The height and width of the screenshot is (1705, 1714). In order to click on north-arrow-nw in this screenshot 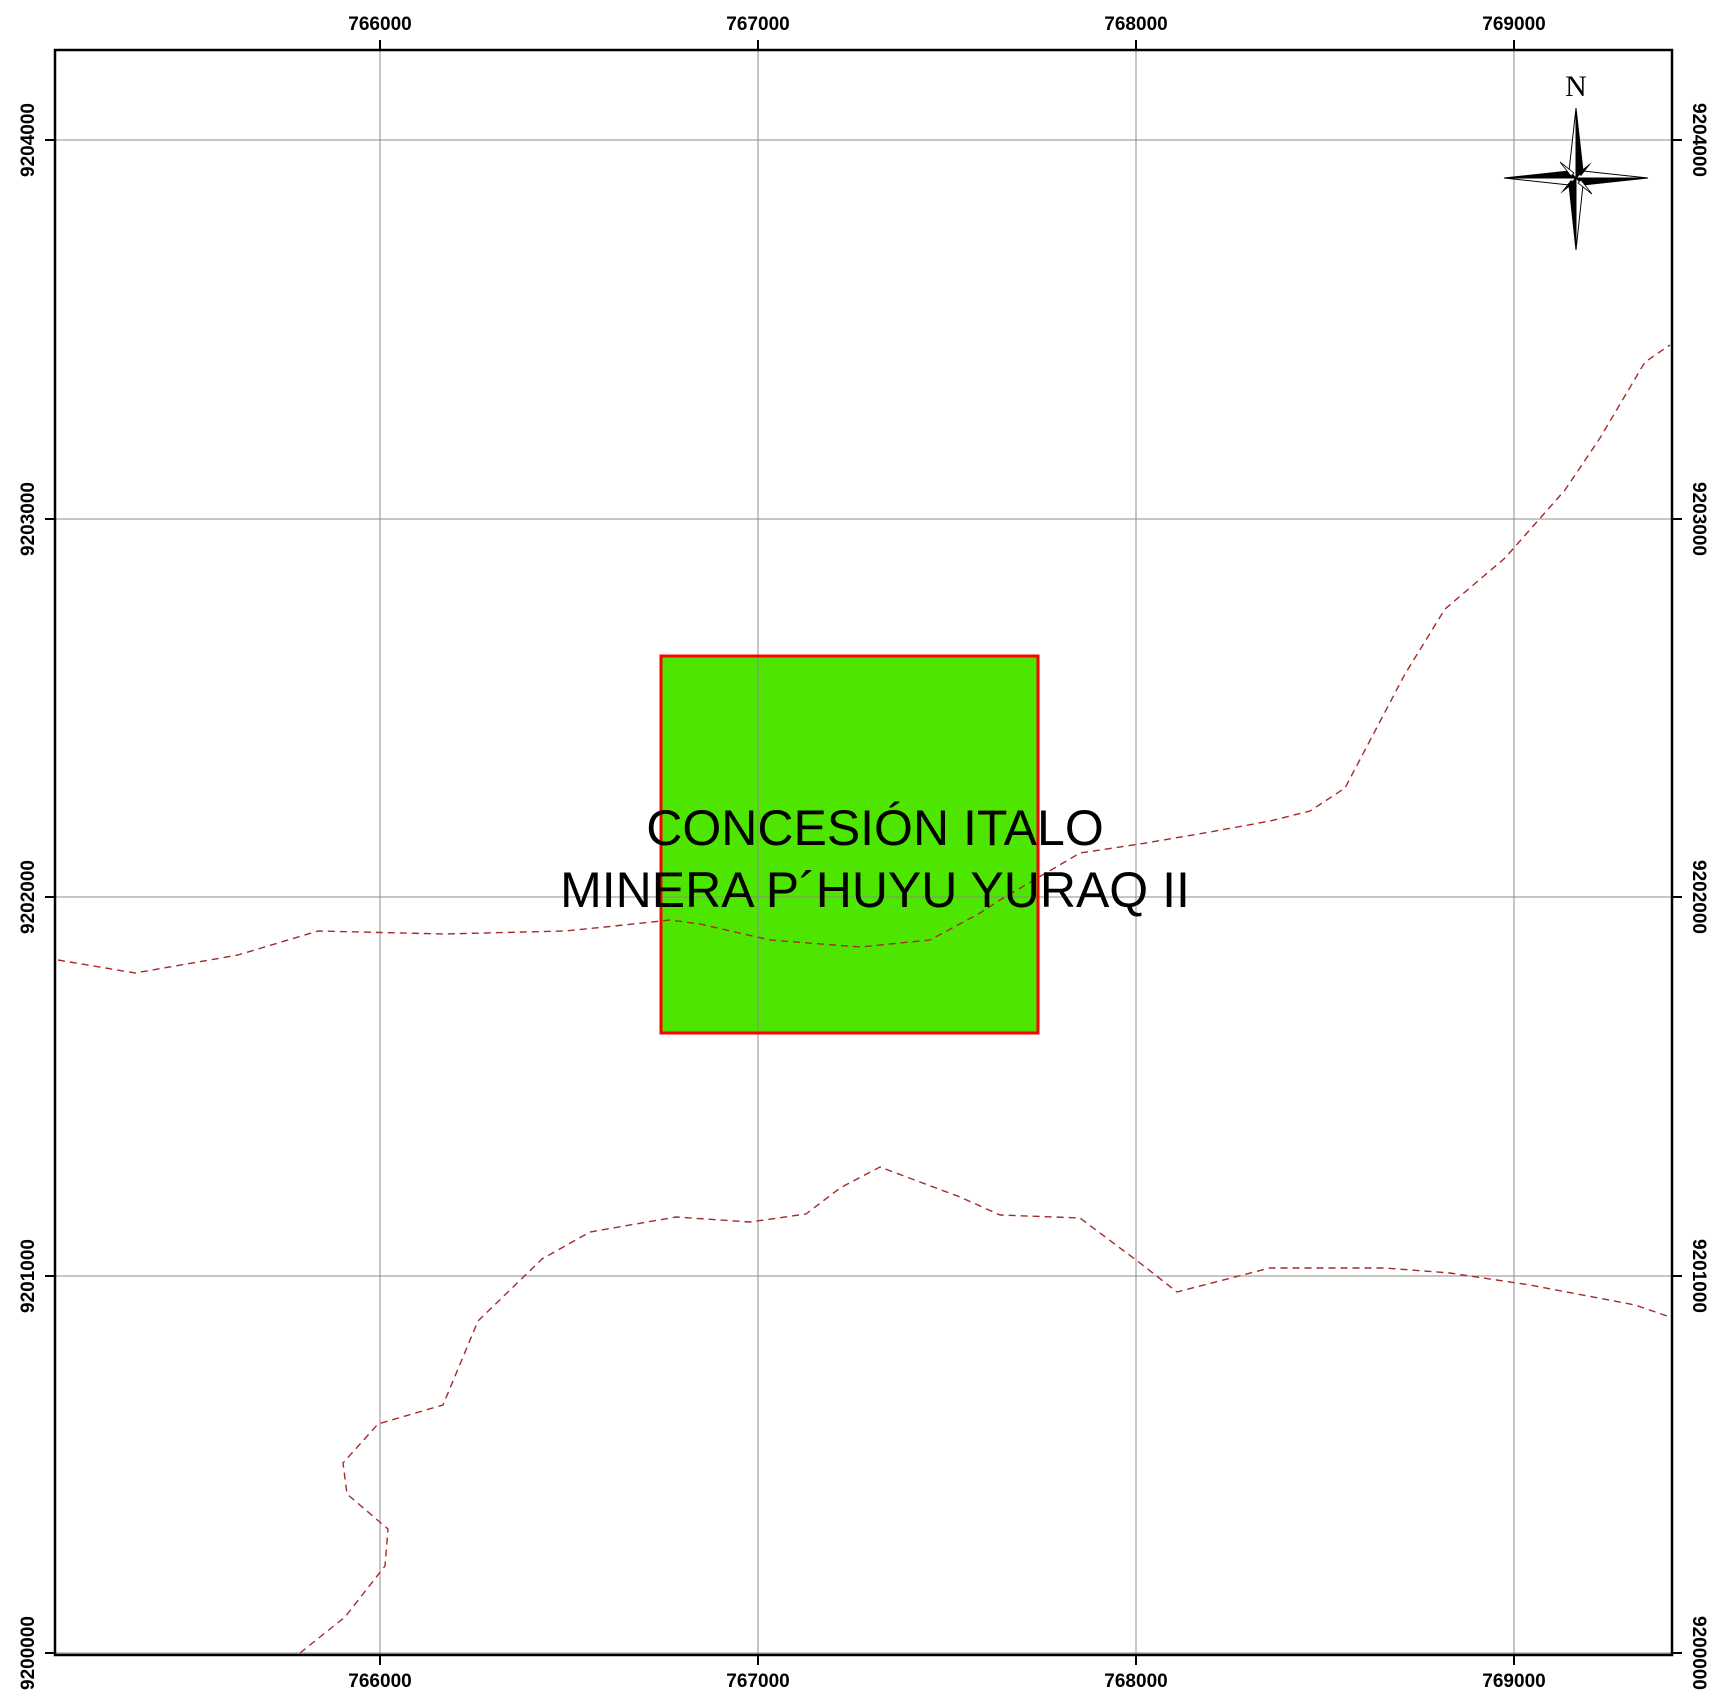, I will do `click(1567, 169)`.